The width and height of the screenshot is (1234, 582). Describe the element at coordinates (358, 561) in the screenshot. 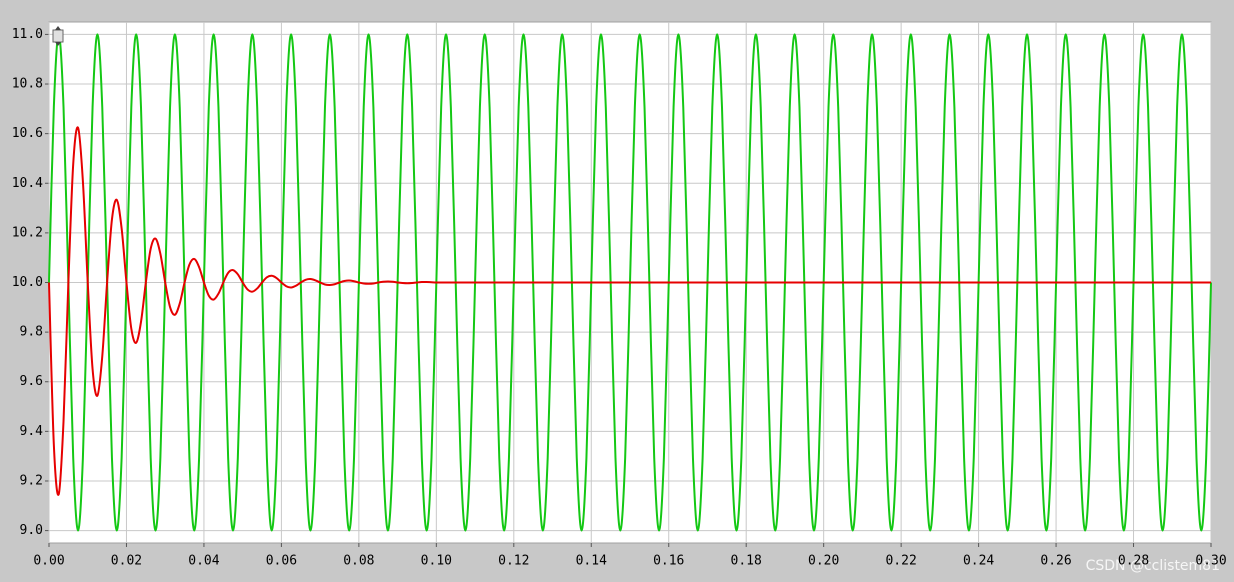

I see `x-tick-label: 0.08` at that location.